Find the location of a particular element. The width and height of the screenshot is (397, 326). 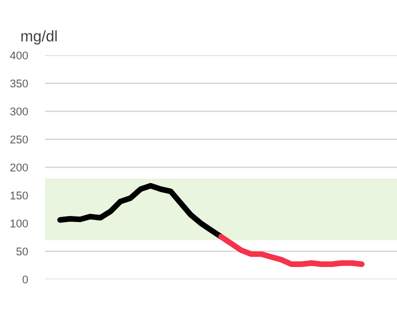

y-axis-title: mg/dl is located at coordinates (39, 37).